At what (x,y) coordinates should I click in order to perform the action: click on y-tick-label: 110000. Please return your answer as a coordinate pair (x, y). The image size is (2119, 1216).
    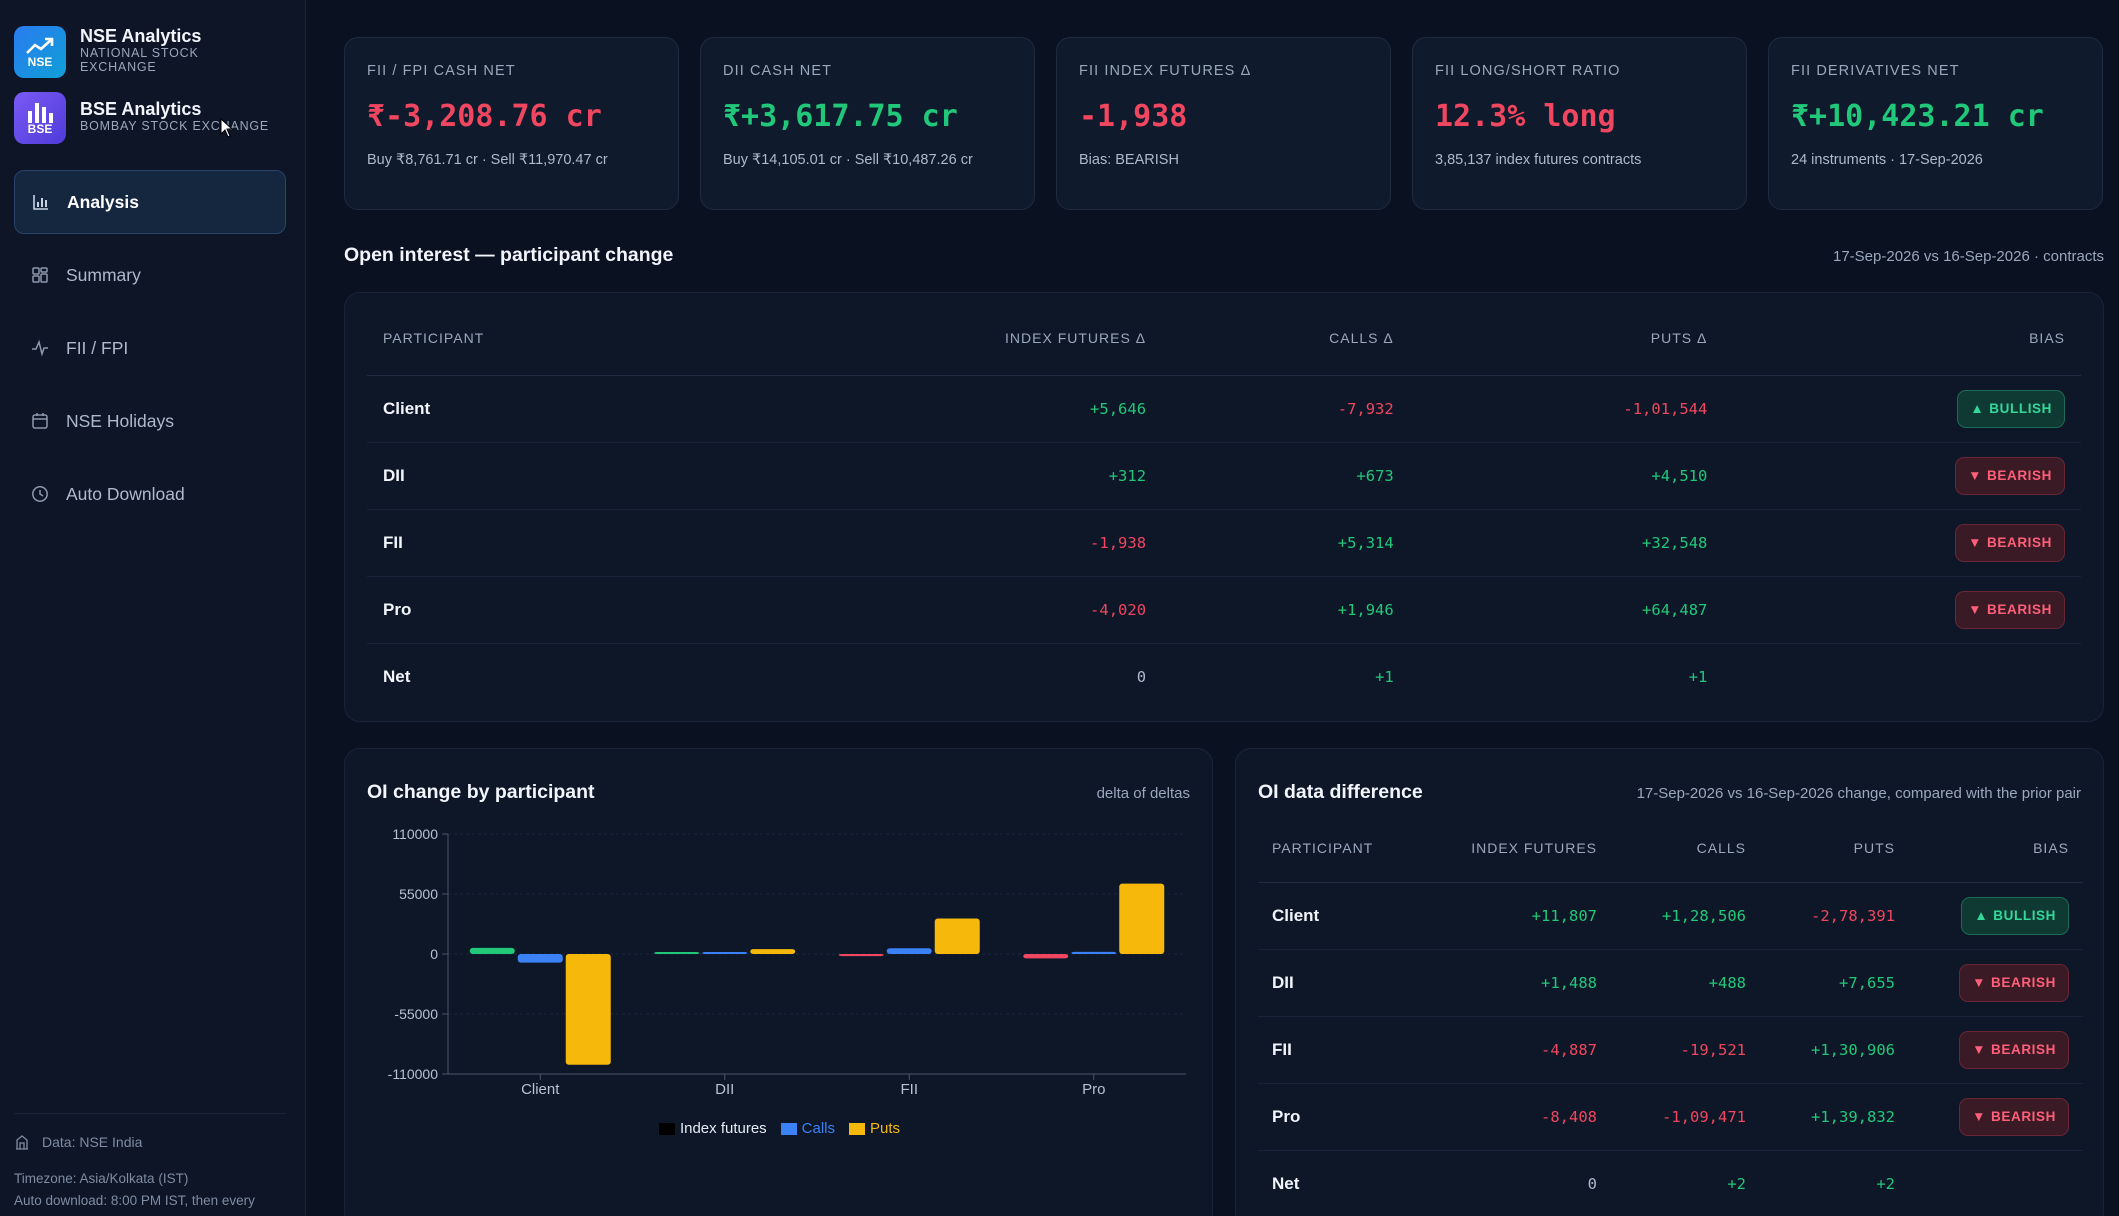
    Looking at the image, I should click on (415, 834).